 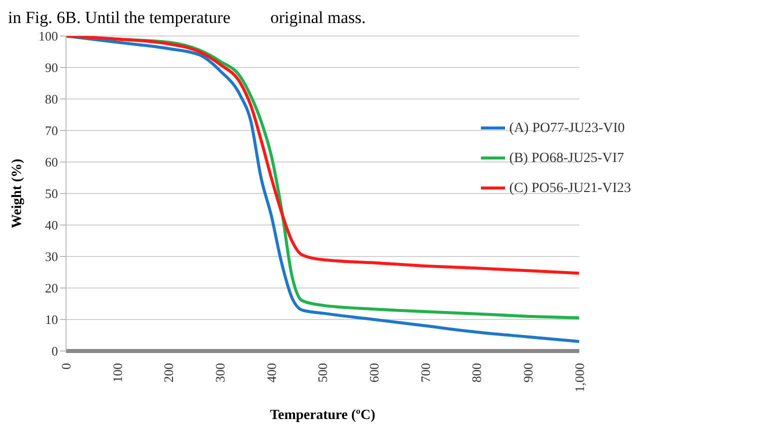 I want to click on y-tick-label: 40, so click(x=51, y=225).